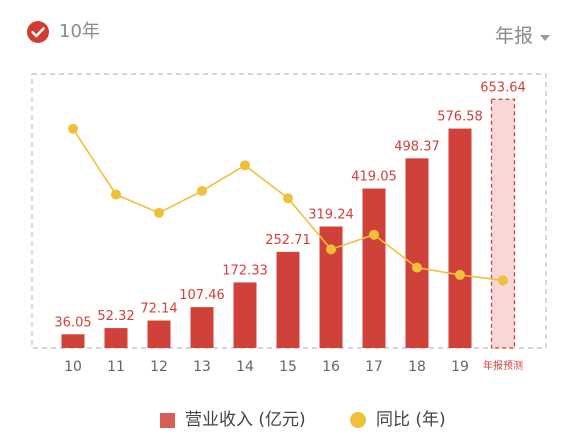 The height and width of the screenshot is (443, 580). I want to click on x-tick-label: 19, so click(460, 367).